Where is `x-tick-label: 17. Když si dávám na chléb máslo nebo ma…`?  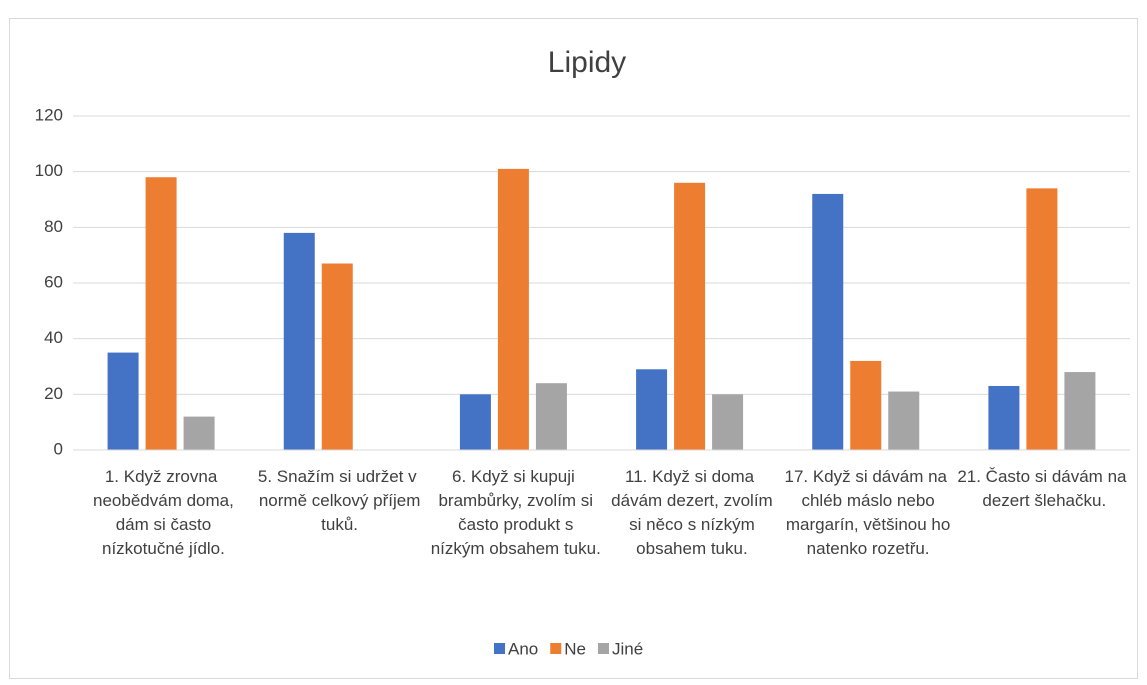
x-tick-label: 17. Když si dávám na chléb máslo nebo ma… is located at coordinates (865, 512).